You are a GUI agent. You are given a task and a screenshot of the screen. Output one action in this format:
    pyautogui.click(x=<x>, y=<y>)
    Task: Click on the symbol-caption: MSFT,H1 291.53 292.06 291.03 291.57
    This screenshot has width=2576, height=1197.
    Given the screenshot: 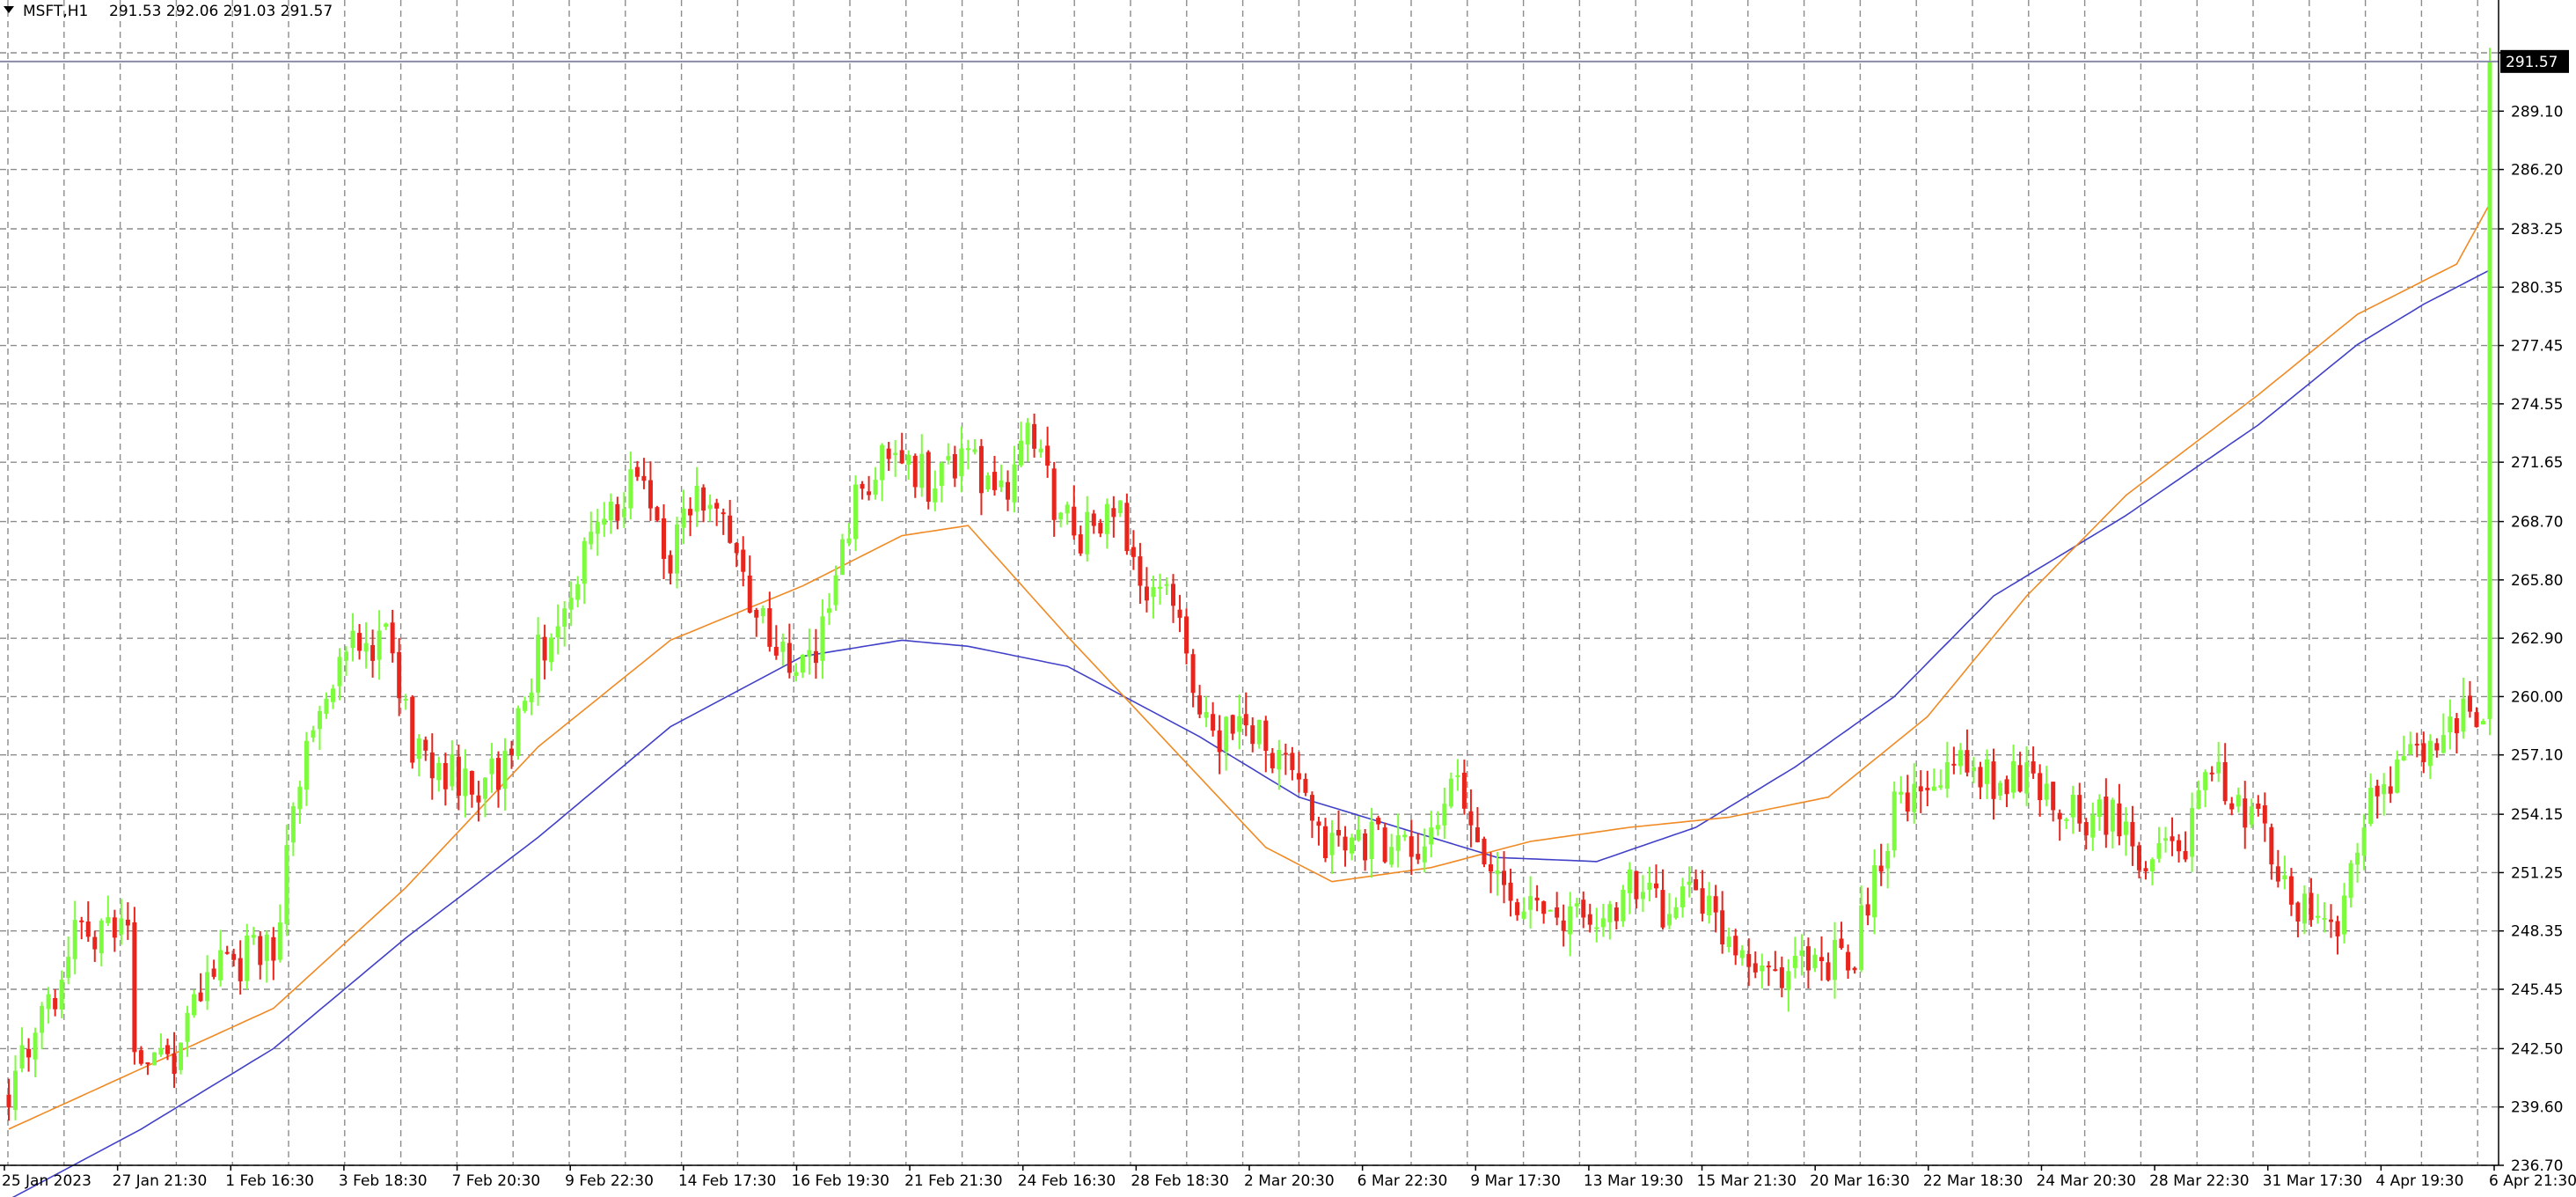 What is the action you would take?
    pyautogui.click(x=168, y=11)
    